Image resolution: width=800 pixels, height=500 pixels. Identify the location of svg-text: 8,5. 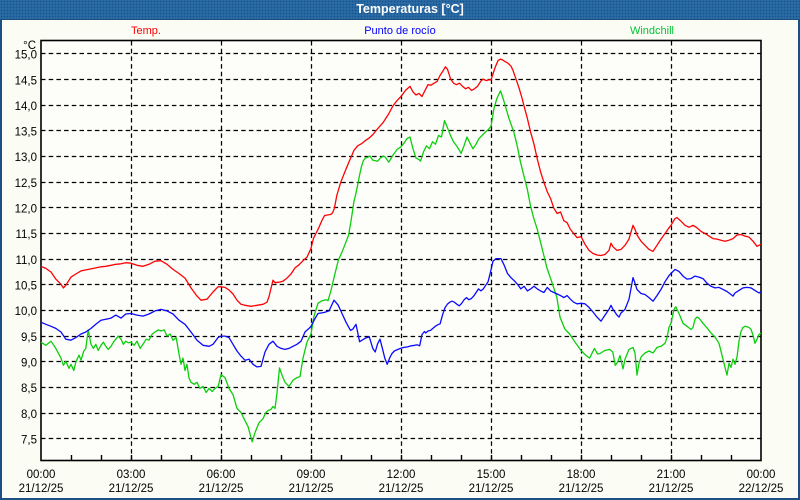
(29, 389).